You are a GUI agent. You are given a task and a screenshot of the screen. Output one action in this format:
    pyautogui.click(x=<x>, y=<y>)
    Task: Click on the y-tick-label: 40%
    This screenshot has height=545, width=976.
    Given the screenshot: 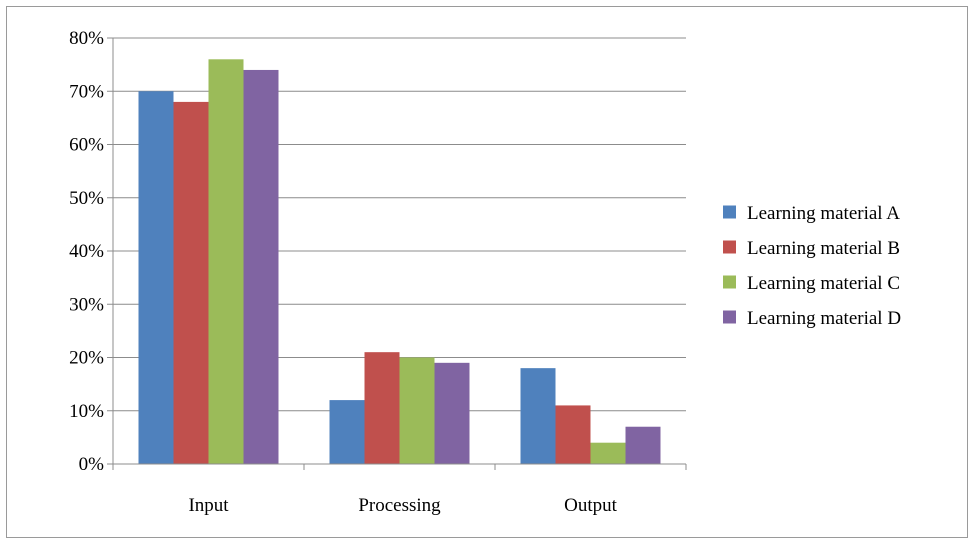 What is the action you would take?
    pyautogui.click(x=86, y=251)
    